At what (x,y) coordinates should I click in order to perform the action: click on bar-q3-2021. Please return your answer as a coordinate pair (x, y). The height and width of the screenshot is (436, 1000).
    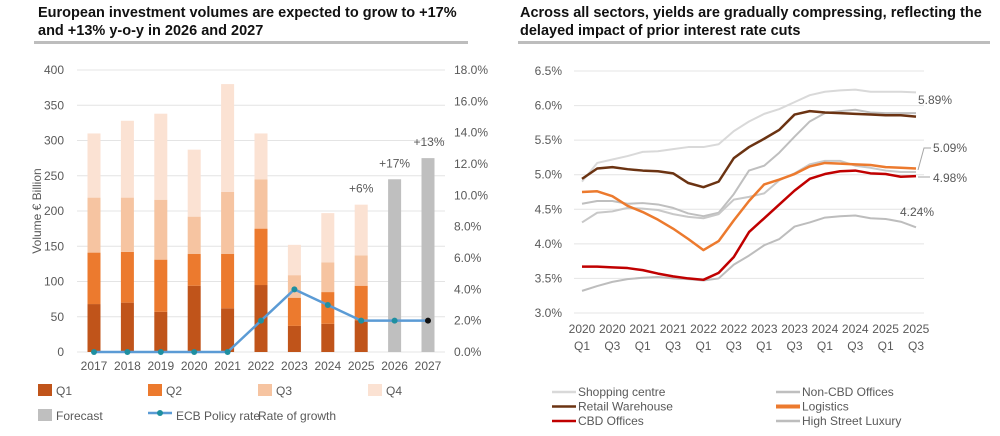
    Looking at the image, I should click on (228, 223).